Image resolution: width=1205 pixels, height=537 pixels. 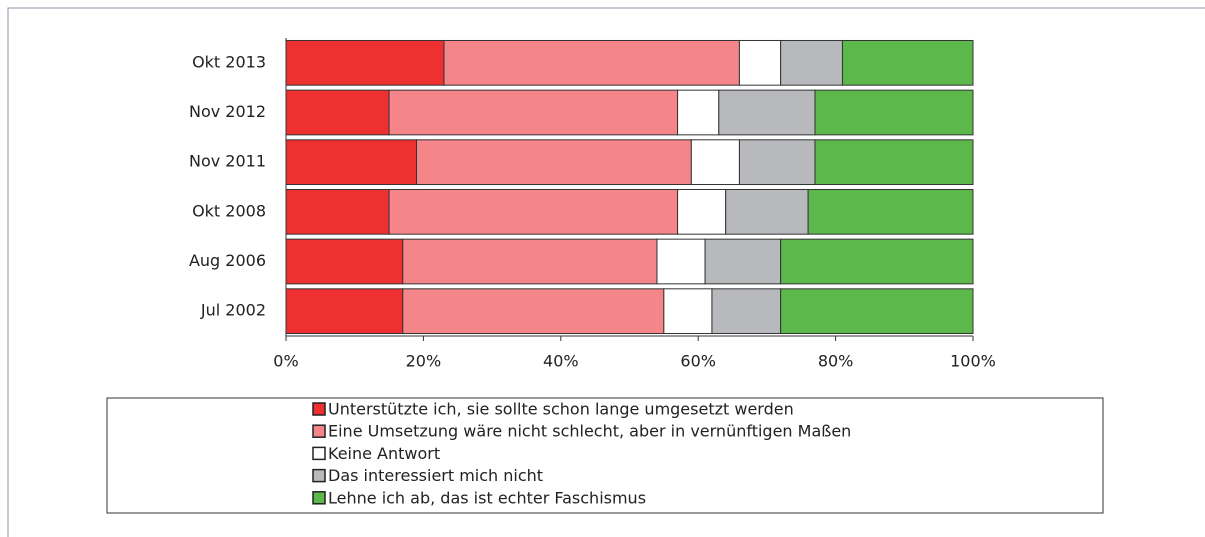 What do you see at coordinates (227, 260) in the screenshot?
I see `y-tick-label: Aug 2006` at bounding box center [227, 260].